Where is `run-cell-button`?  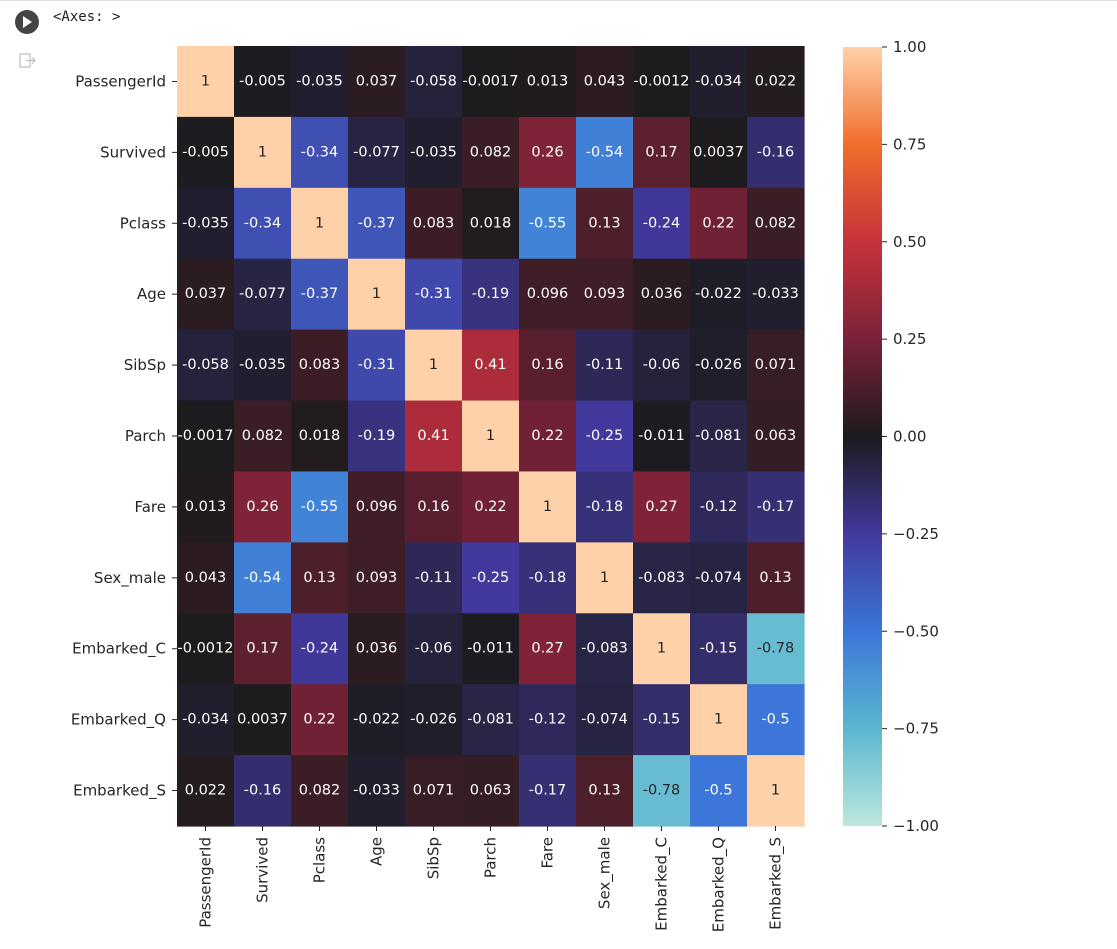 run-cell-button is located at coordinates (27, 22).